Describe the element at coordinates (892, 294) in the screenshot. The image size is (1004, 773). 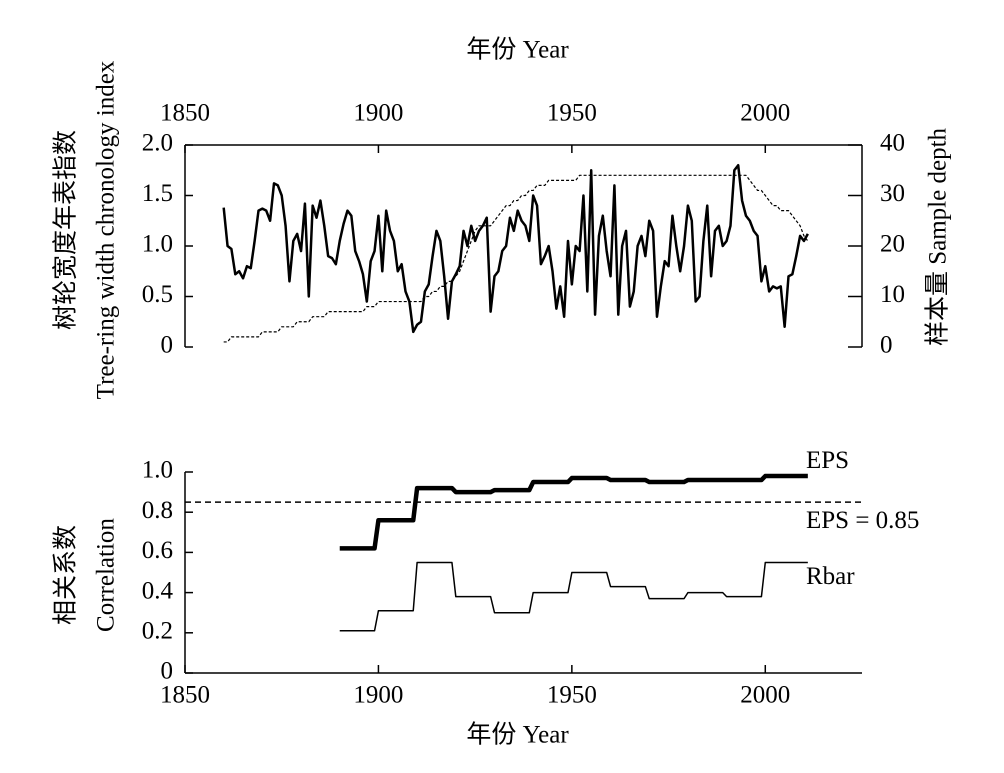
I see `y2-tick-label: 10` at that location.